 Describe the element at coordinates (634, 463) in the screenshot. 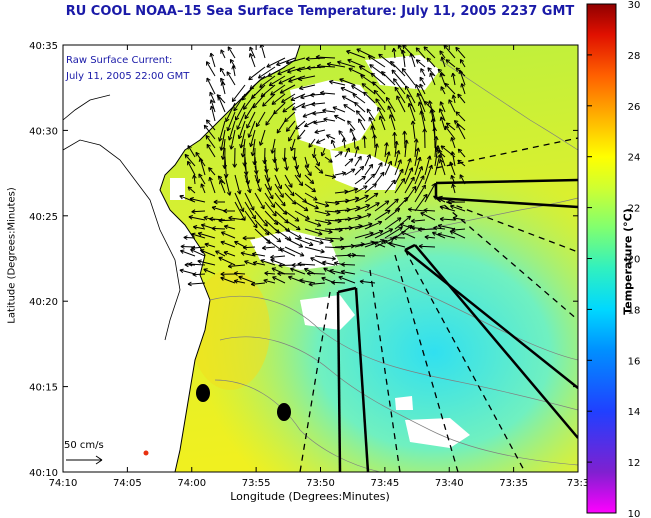

I see `colorbar-tick-label: 12` at that location.